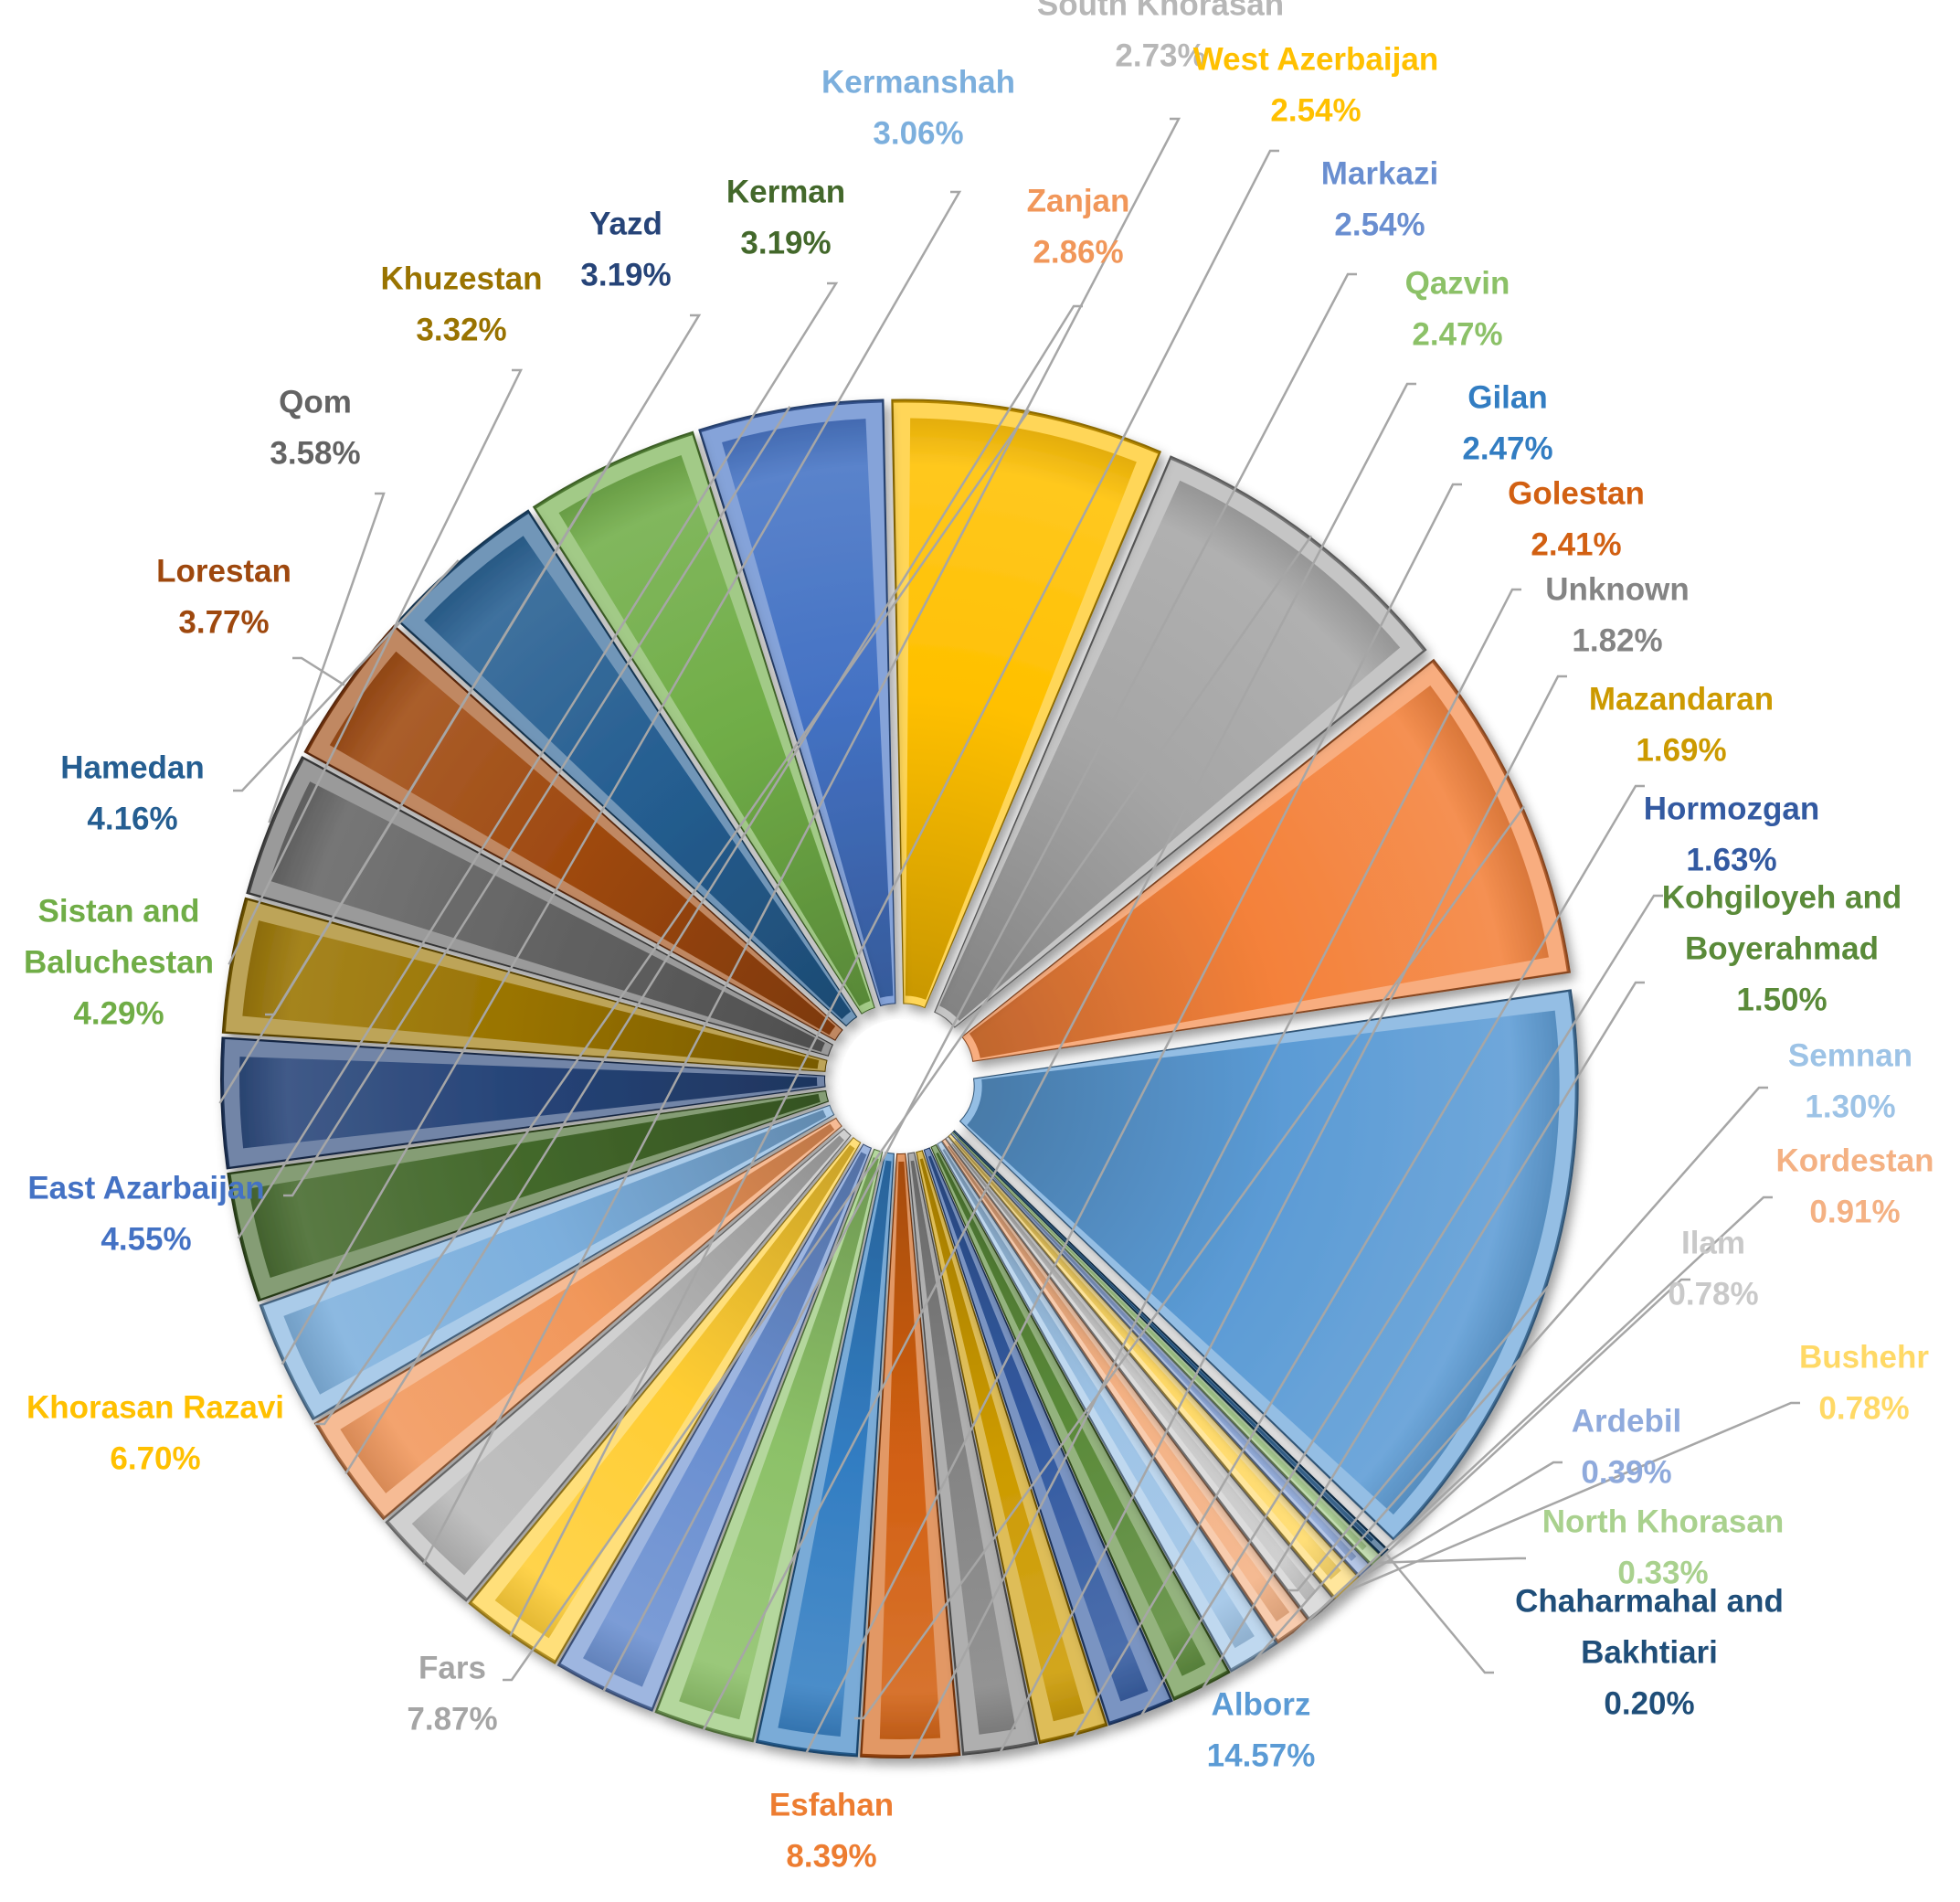 The height and width of the screenshot is (1902, 1960). Describe the element at coordinates (1617, 640) in the screenshot. I see `data-label-value-unknown: 1.82%` at that location.